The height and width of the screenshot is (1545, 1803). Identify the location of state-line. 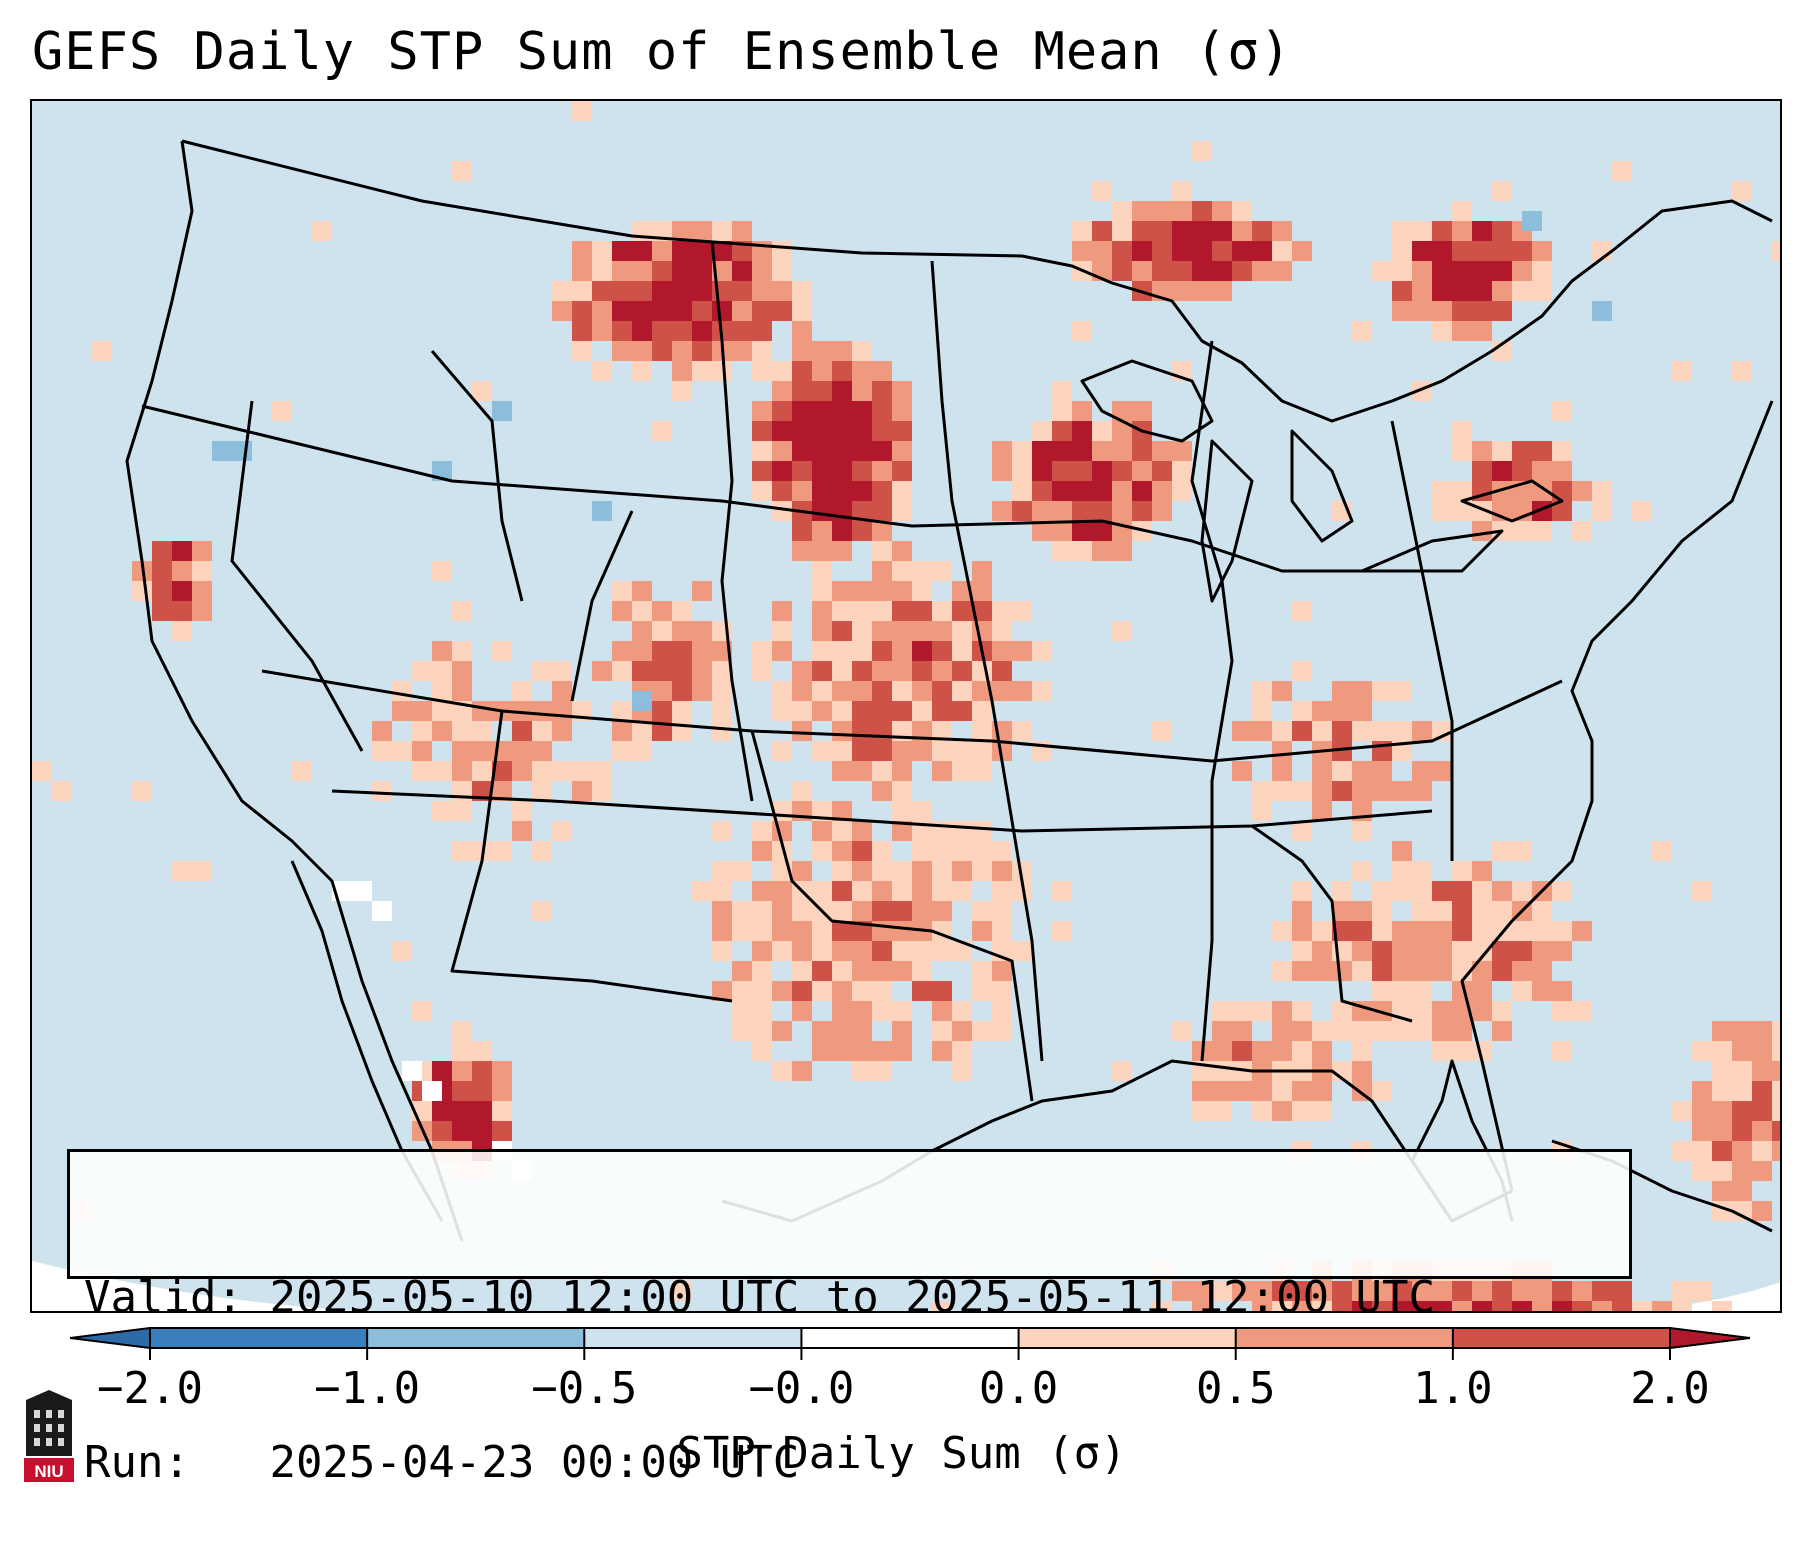
(732, 521).